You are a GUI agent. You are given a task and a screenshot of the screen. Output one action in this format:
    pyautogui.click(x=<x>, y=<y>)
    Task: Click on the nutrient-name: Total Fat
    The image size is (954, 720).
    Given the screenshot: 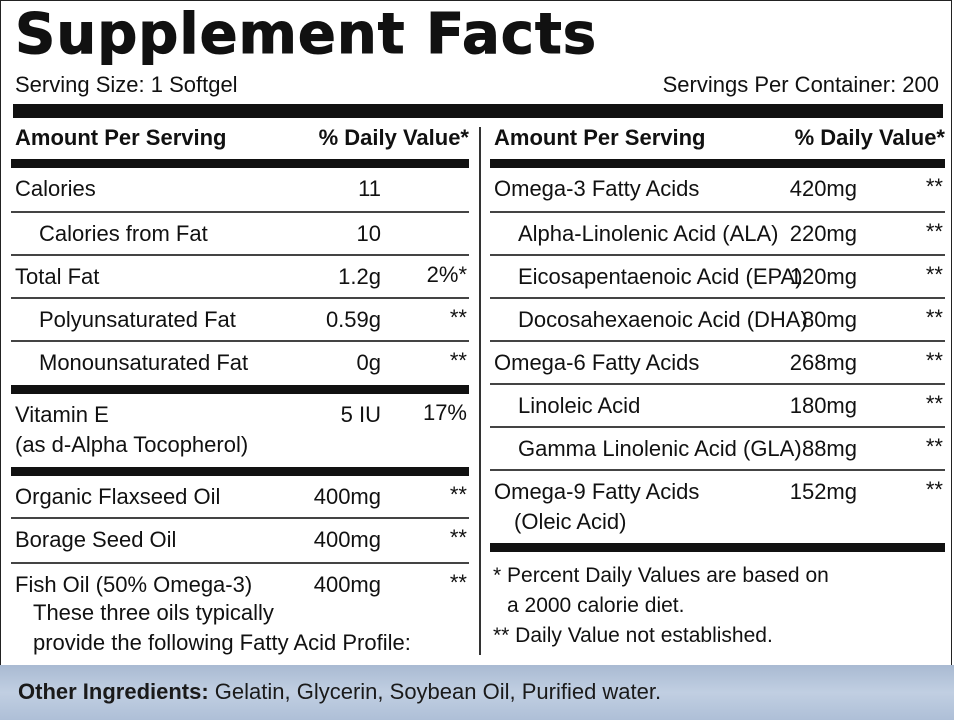 What is the action you would take?
    pyautogui.click(x=57, y=276)
    